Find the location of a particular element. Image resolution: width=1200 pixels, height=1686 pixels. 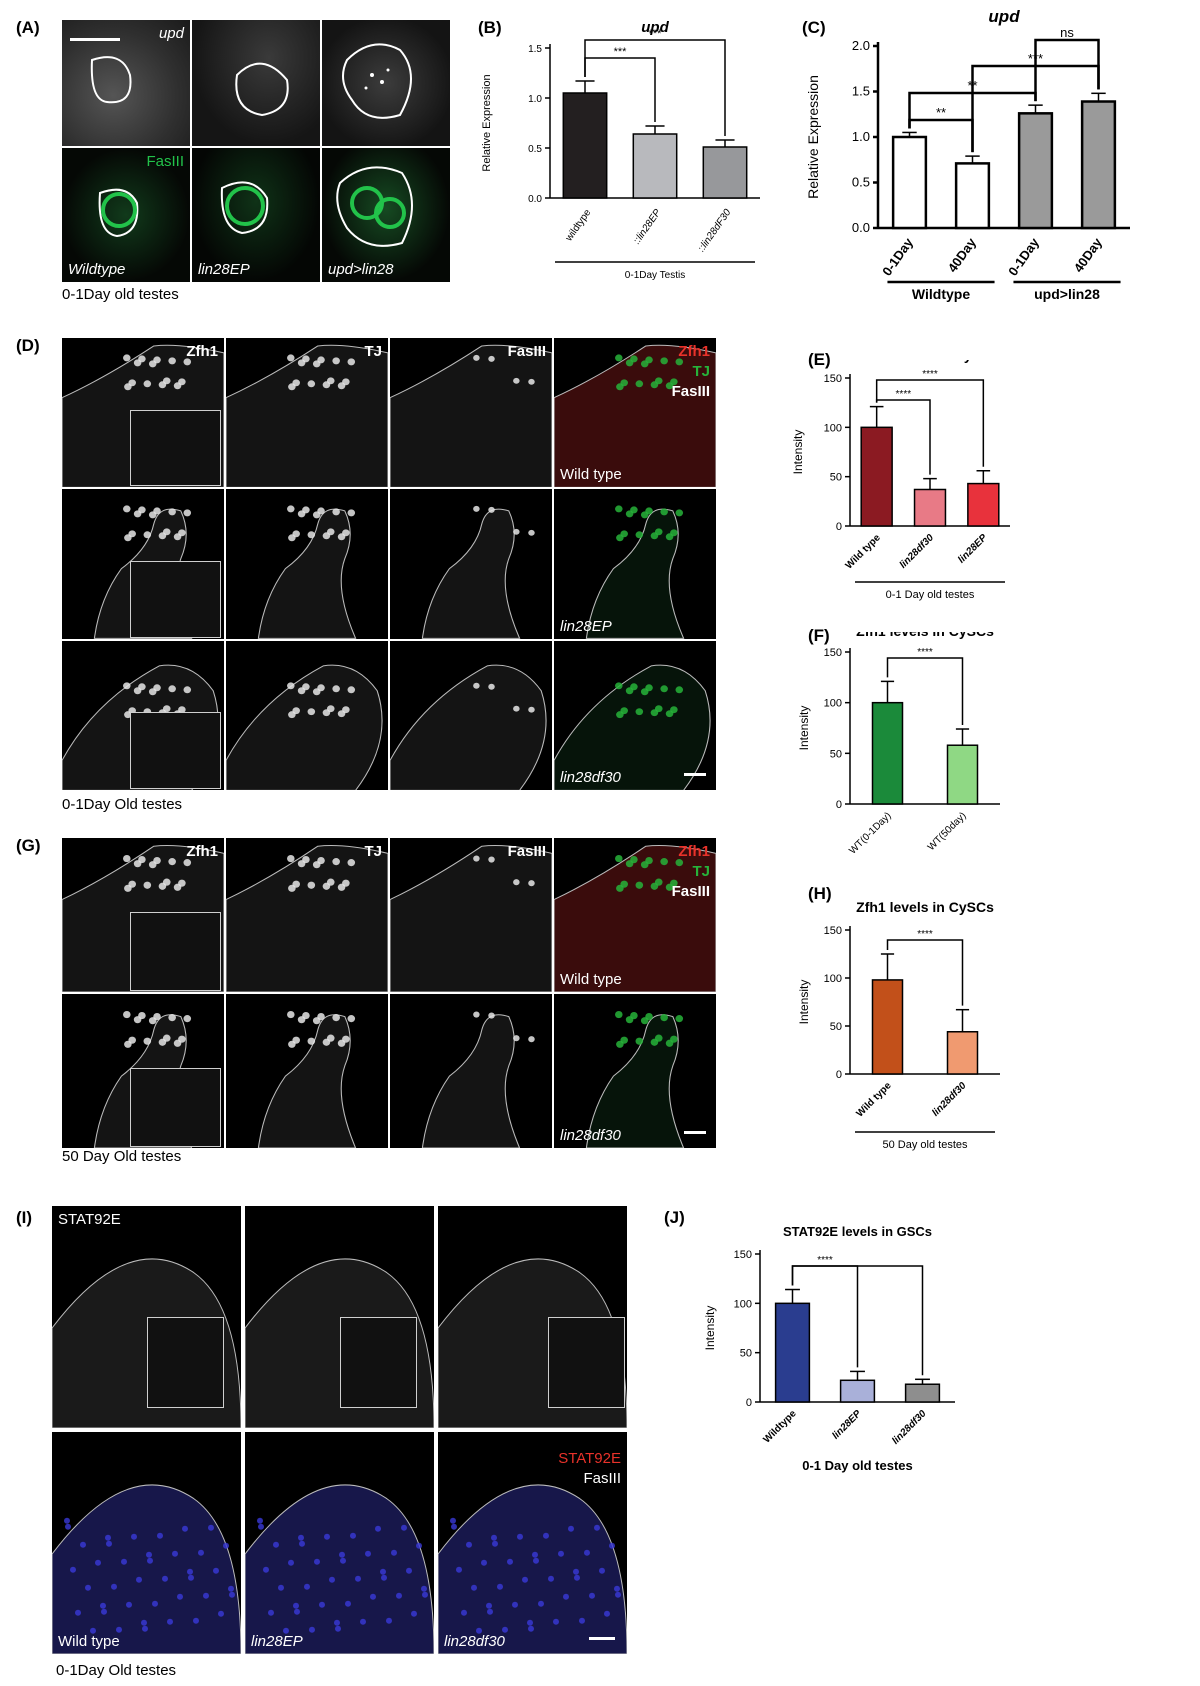

panel-i-caption: 0-1Day Old testes is located at coordinates (116, 1670).